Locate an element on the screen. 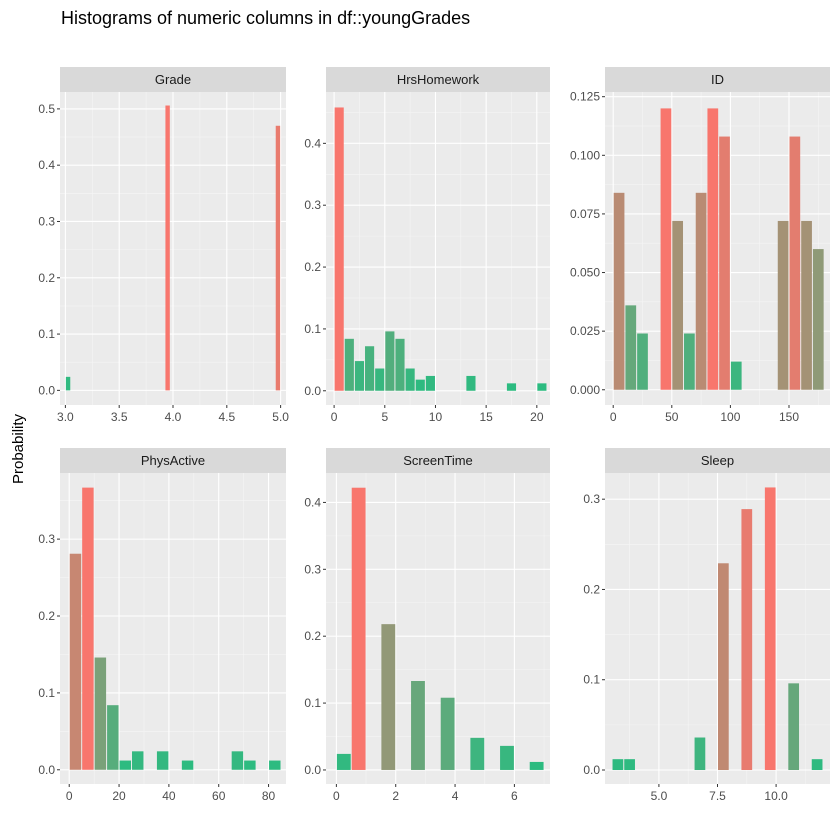  facet-strip-label: Grade is located at coordinates (173, 79).